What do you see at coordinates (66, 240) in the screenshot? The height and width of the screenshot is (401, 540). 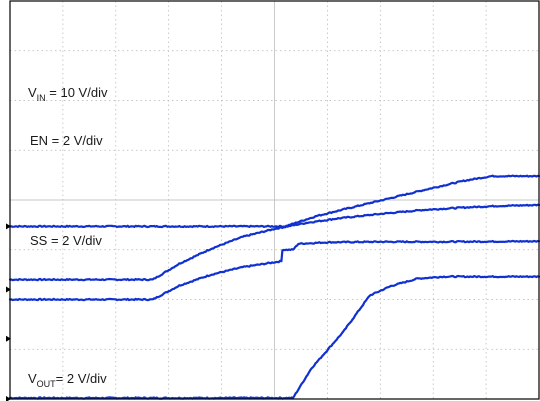 I see `ss-label: SS = 2 V/div` at bounding box center [66, 240].